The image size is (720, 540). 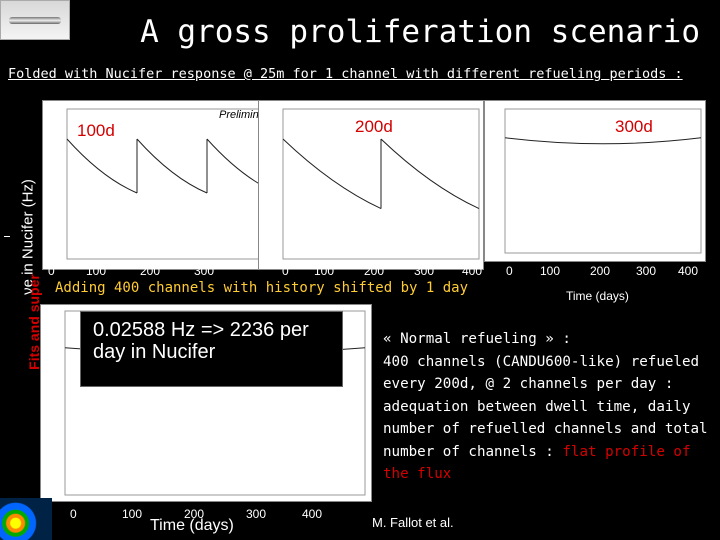 What do you see at coordinates (537, 463) in the screenshot?
I see `flat-profile-highlight: flat profile of the flux` at bounding box center [537, 463].